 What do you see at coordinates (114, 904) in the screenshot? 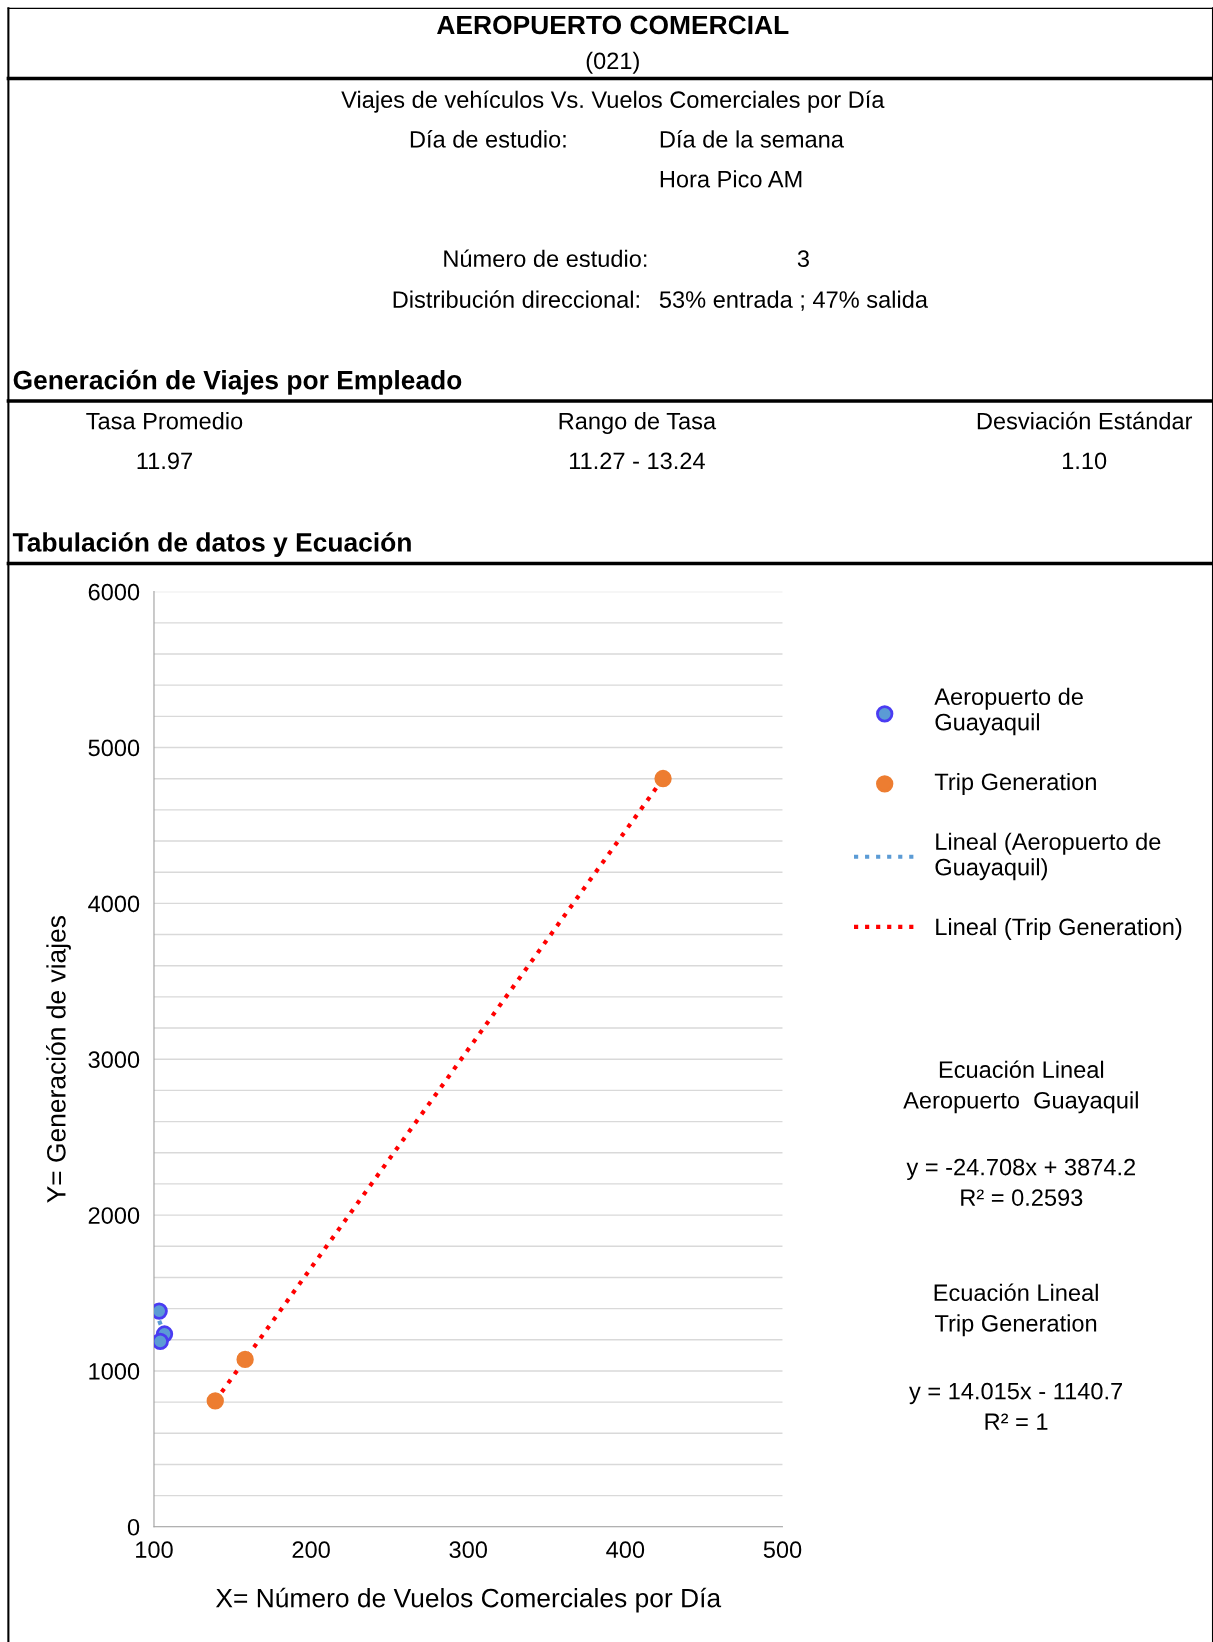
I see `y-tick-label: 4000` at bounding box center [114, 904].